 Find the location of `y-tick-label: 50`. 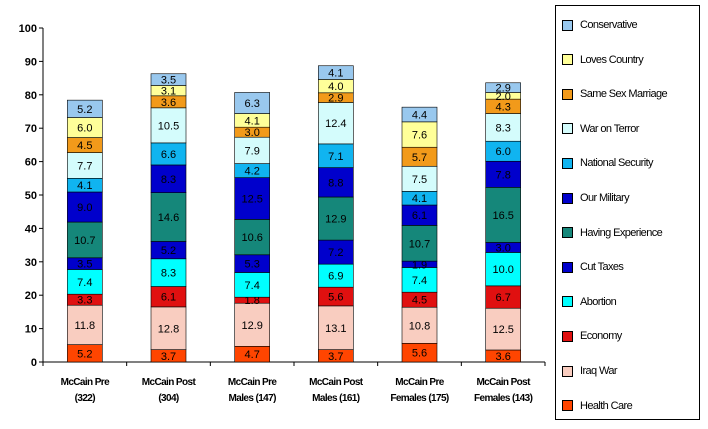

y-tick-label: 50 is located at coordinates (31, 196).